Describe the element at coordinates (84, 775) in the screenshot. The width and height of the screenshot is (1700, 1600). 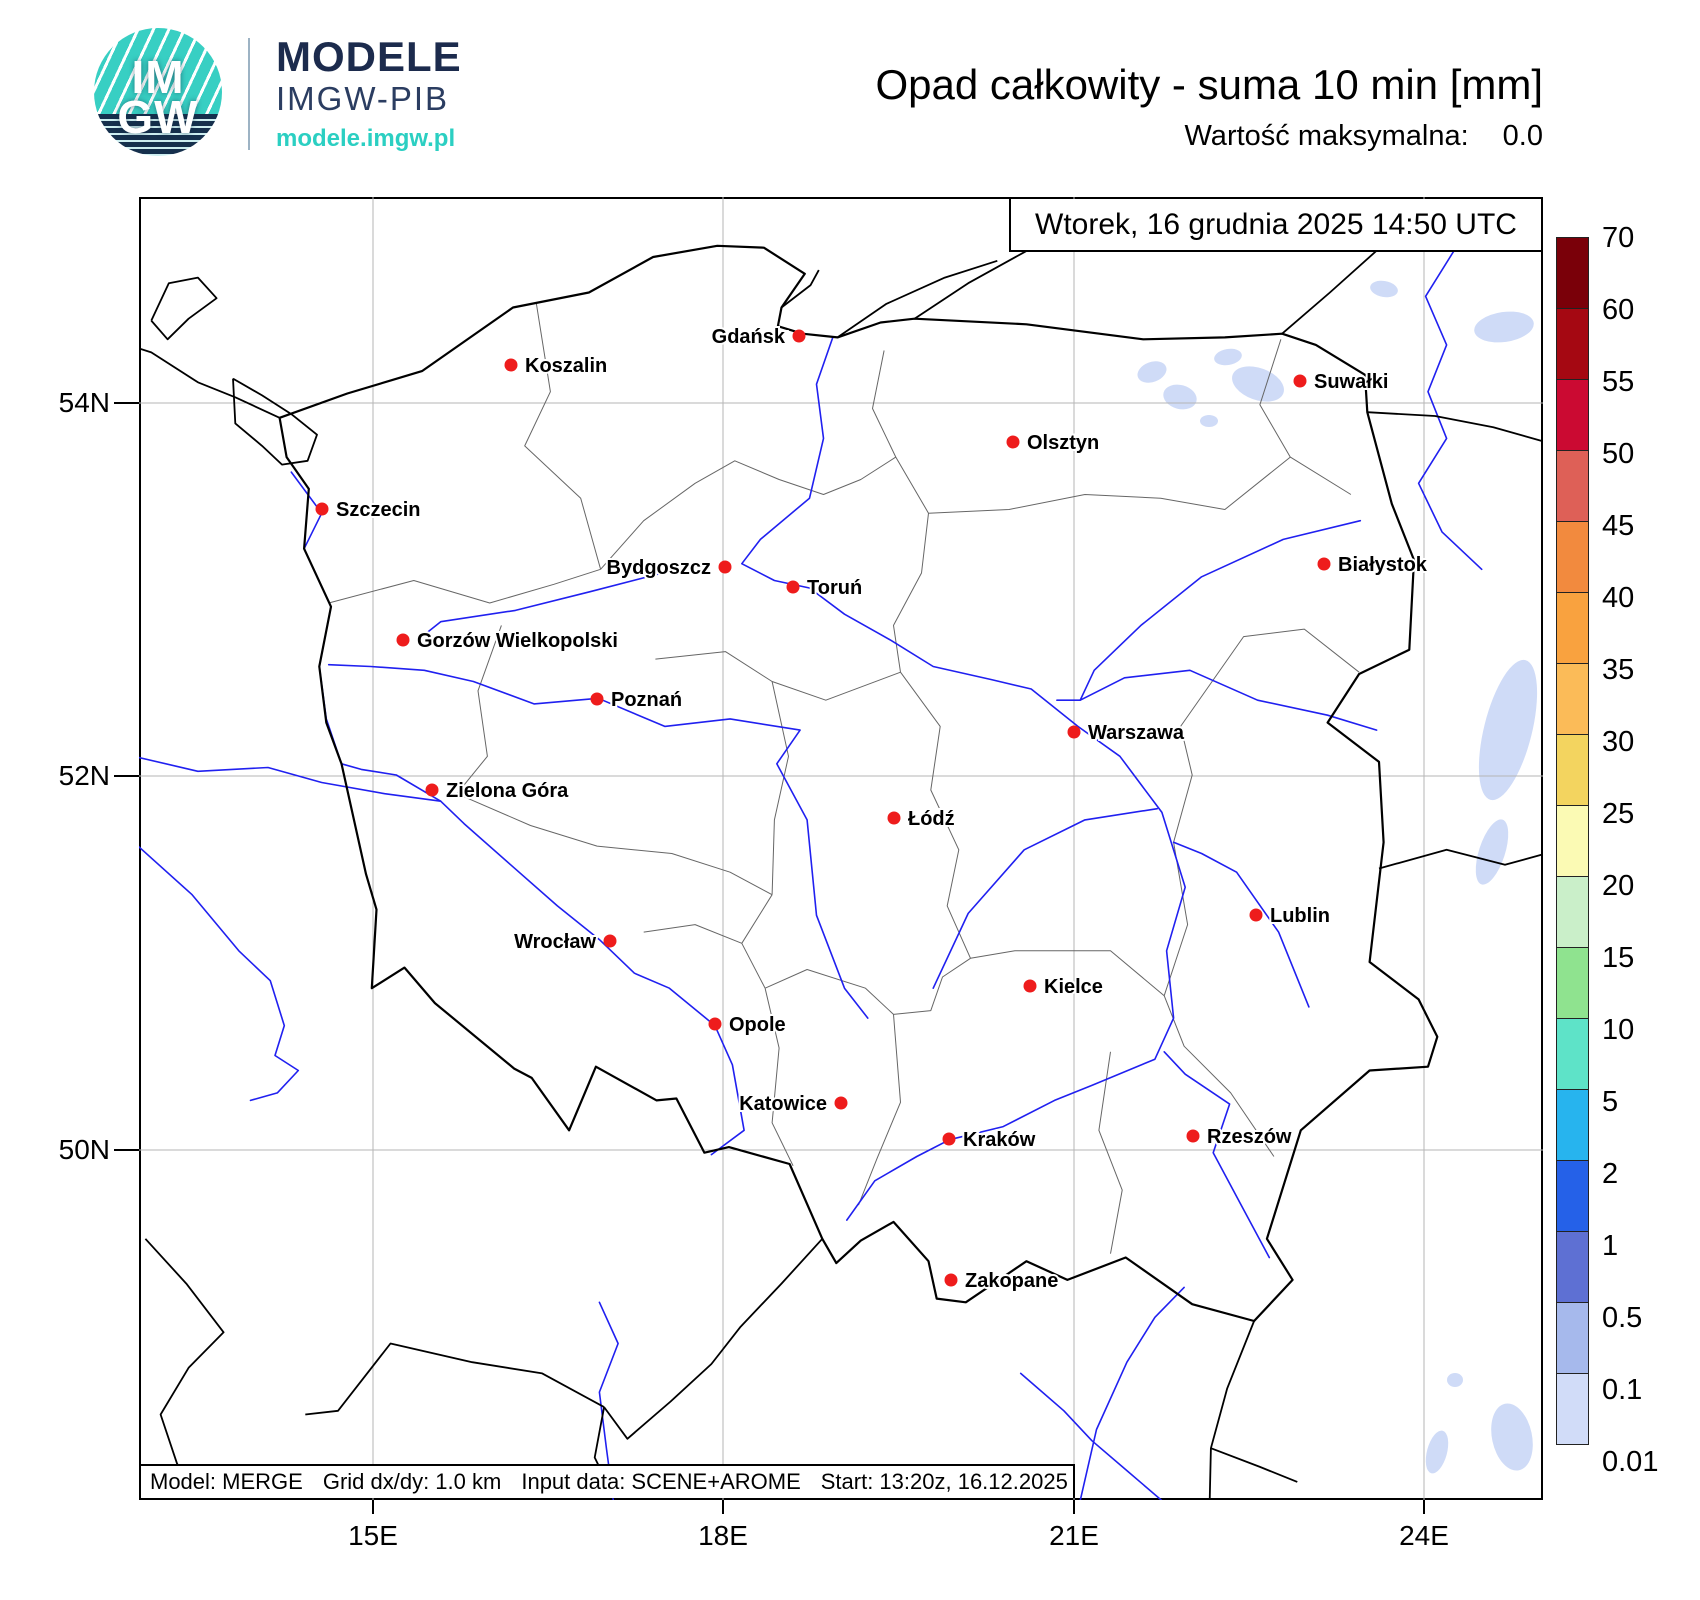
I see `y-axis-label: 52N` at that location.